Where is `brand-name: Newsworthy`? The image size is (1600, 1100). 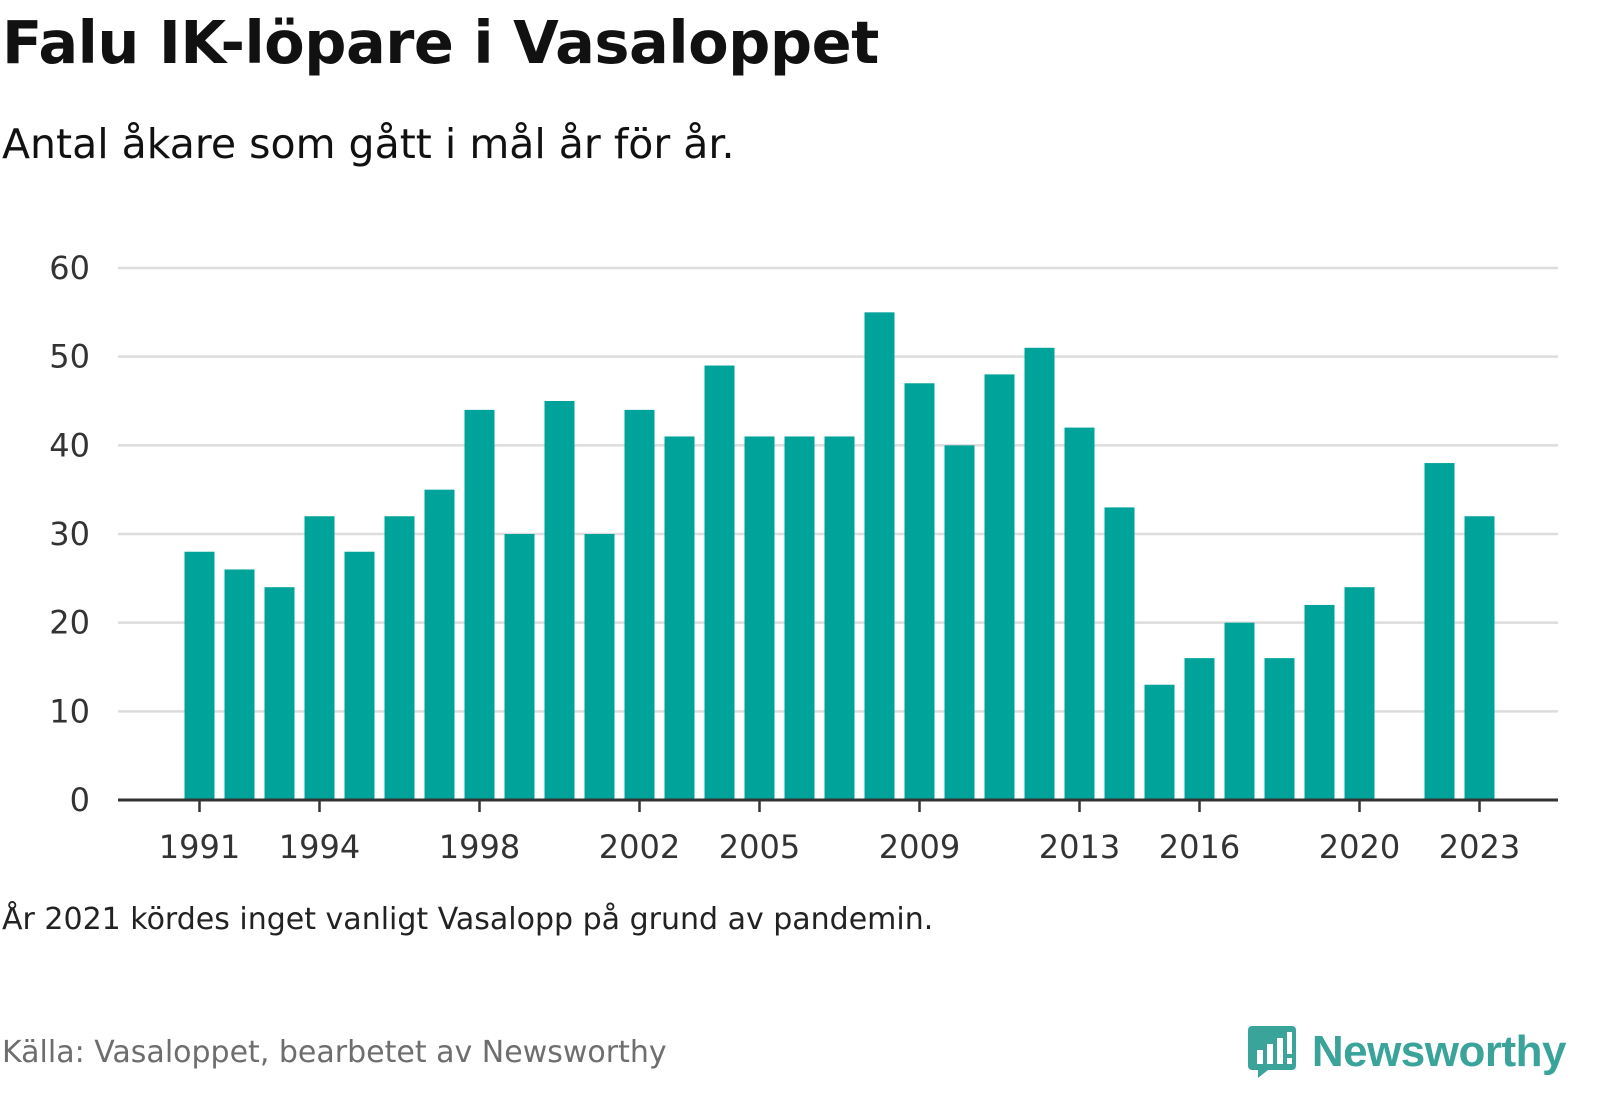
brand-name: Newsworthy is located at coordinates (1439, 1051).